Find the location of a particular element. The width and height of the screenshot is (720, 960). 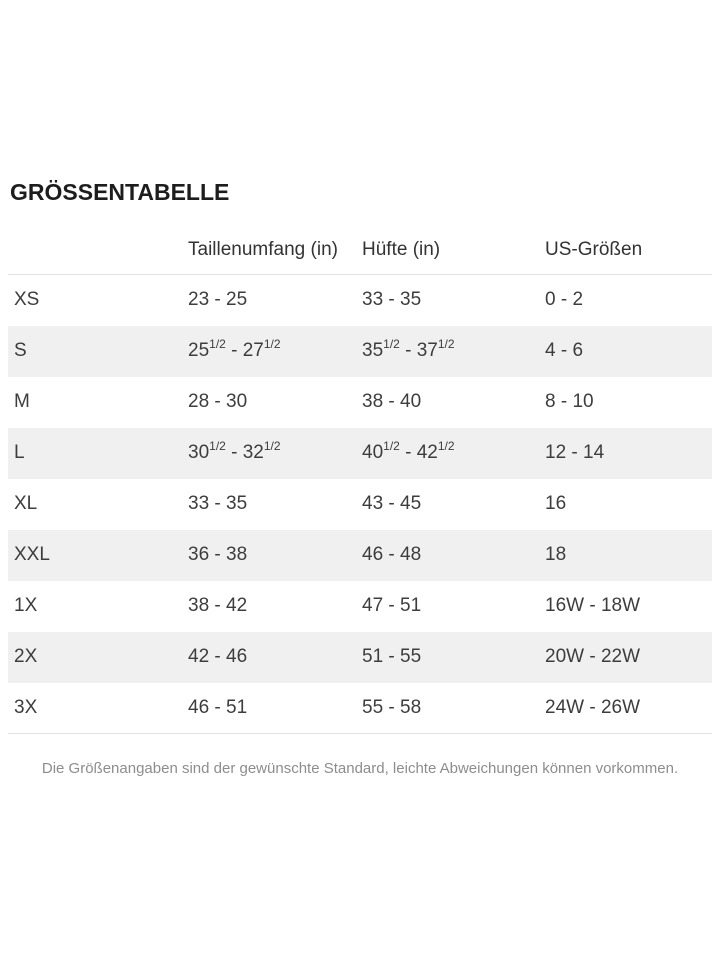

us-size-cell: 0 - 2 is located at coordinates (564, 300).